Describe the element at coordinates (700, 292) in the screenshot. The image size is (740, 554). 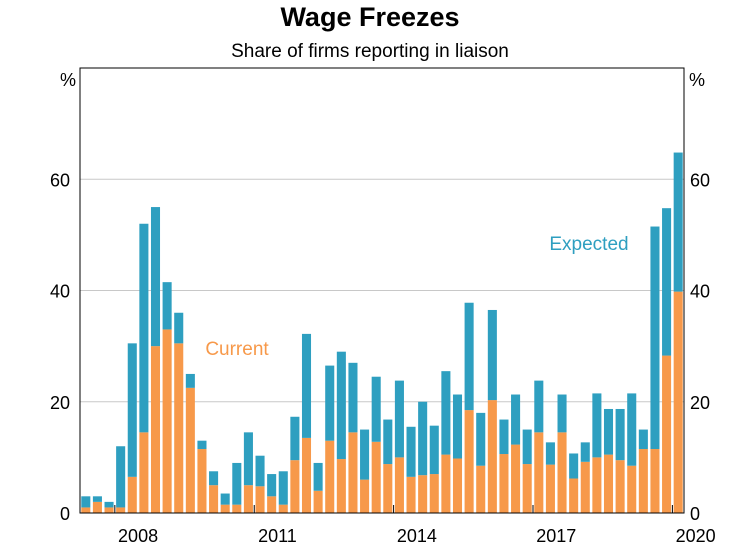
I see `y-tick-right: 40` at that location.